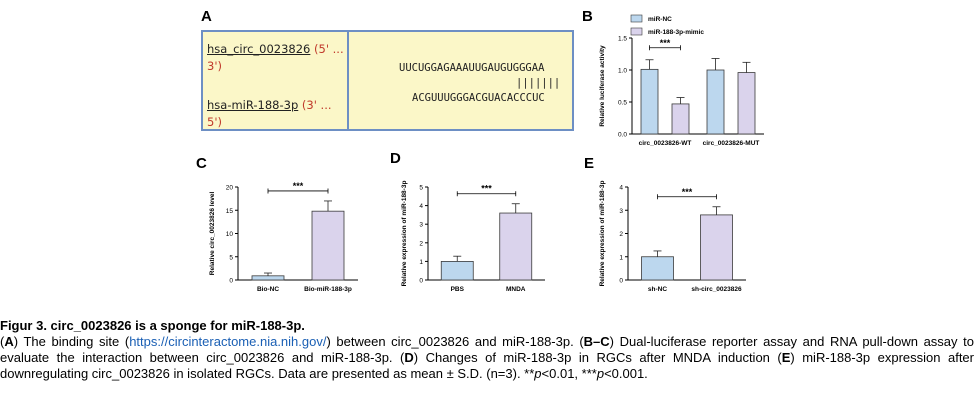 This screenshot has height=415, width=974. What do you see at coordinates (622, 135) in the screenshot?
I see `y-tick-label: 0.0` at bounding box center [622, 135].